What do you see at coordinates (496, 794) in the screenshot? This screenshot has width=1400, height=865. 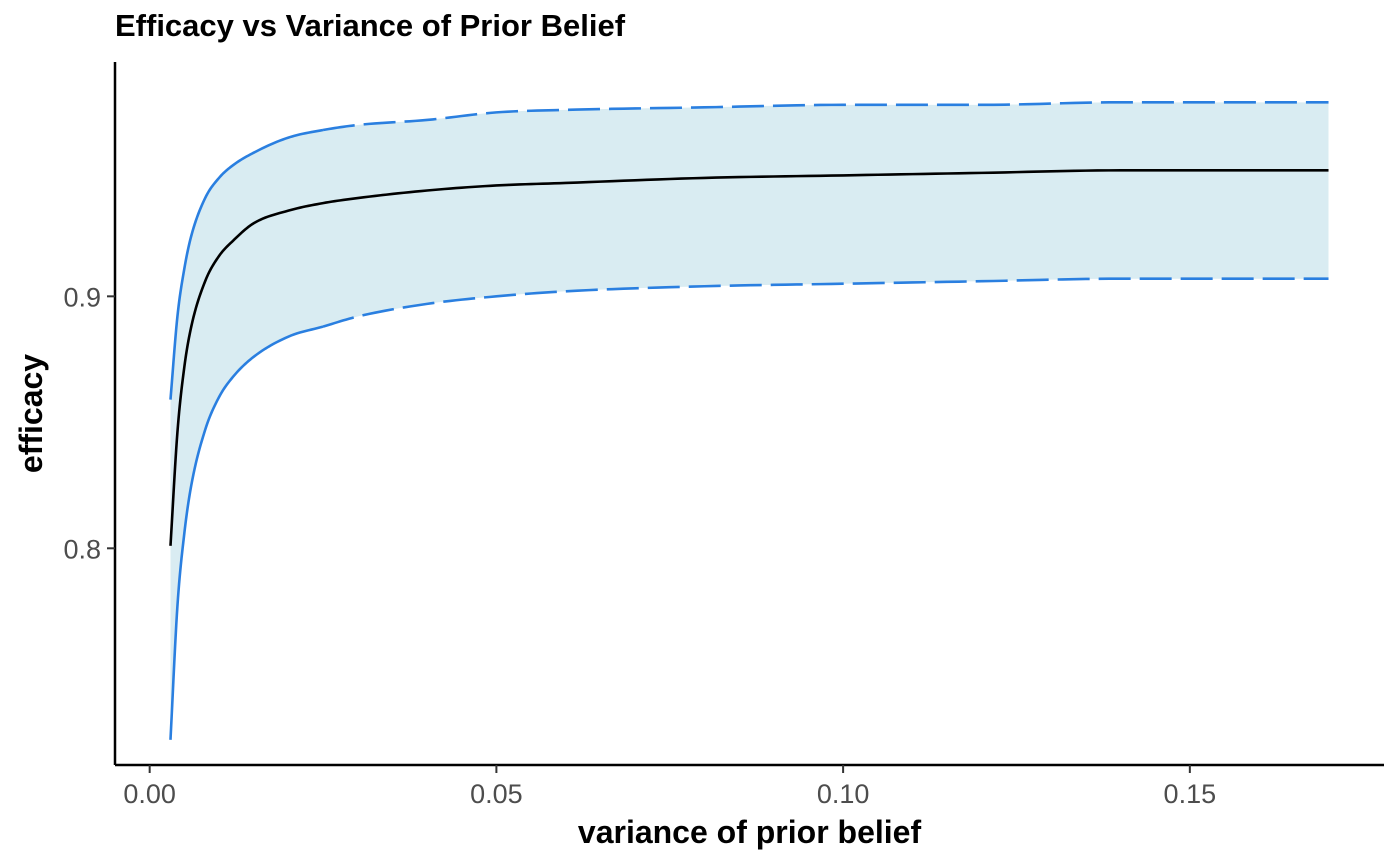 I see `x-tick-label: 0.05` at bounding box center [496, 794].